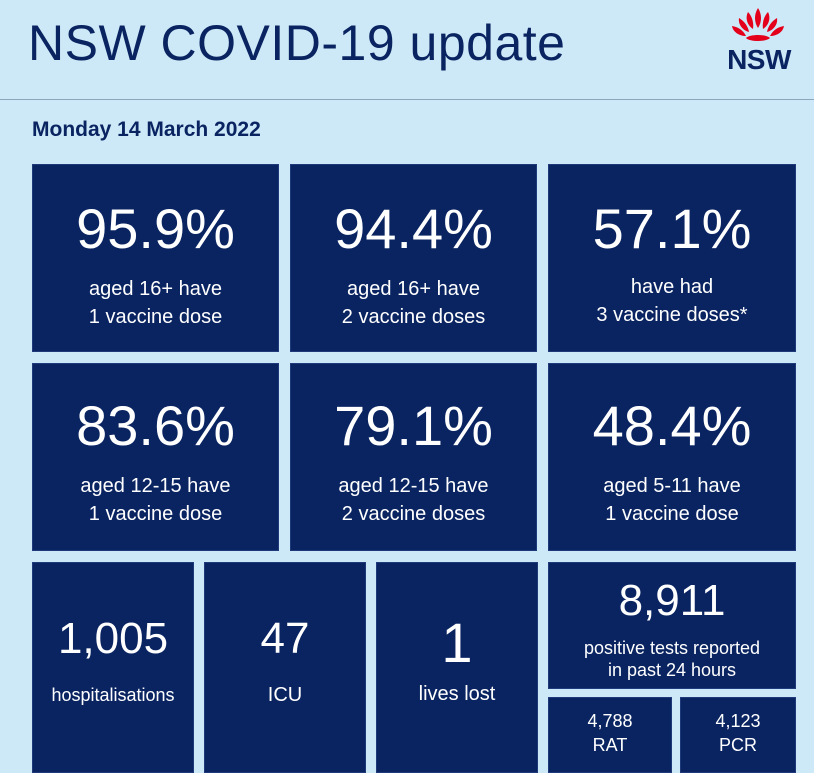 This screenshot has height=773, width=814. What do you see at coordinates (672, 315) in the screenshot?
I see `tile-caption-line2: 3 vaccine doses*` at bounding box center [672, 315].